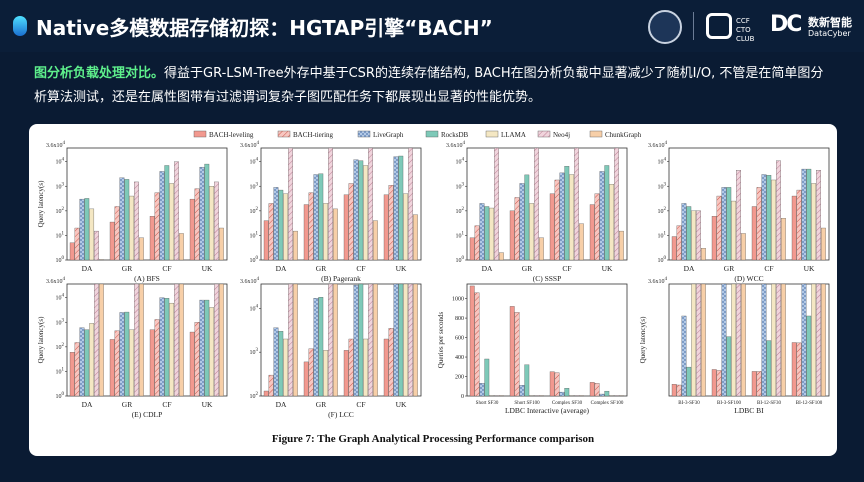 The width and height of the screenshot is (864, 482). Describe the element at coordinates (166, 268) in the screenshot. I see `x-tick-label: CF` at that location.